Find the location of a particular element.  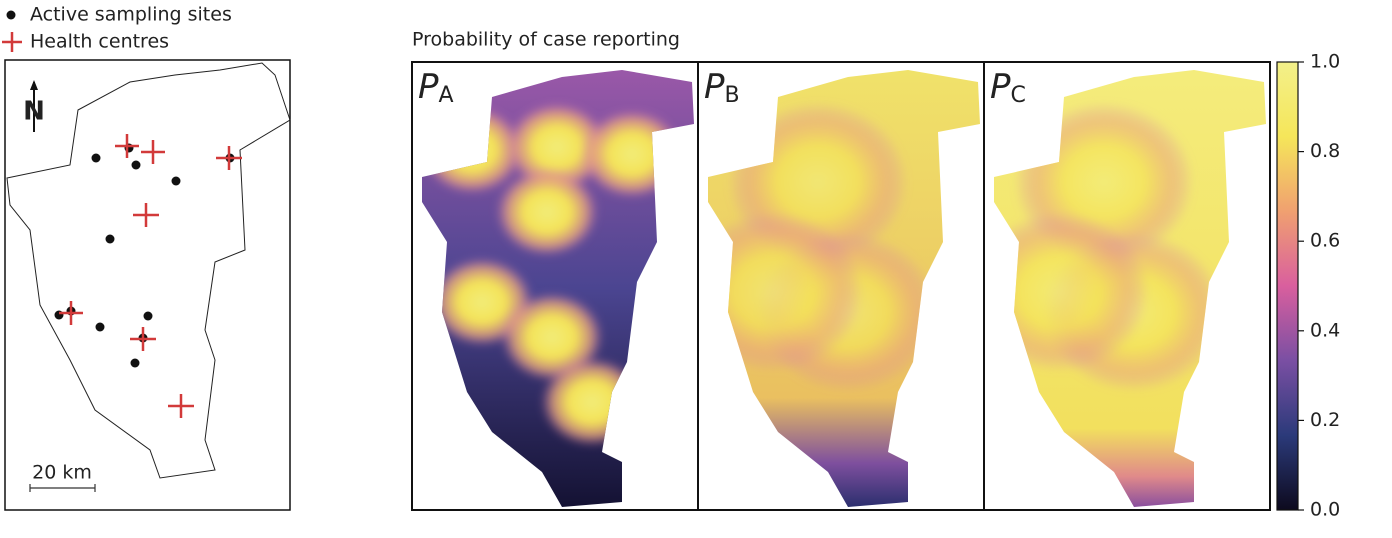

colorbar-tick-label: 0.6 is located at coordinates (1325, 241).